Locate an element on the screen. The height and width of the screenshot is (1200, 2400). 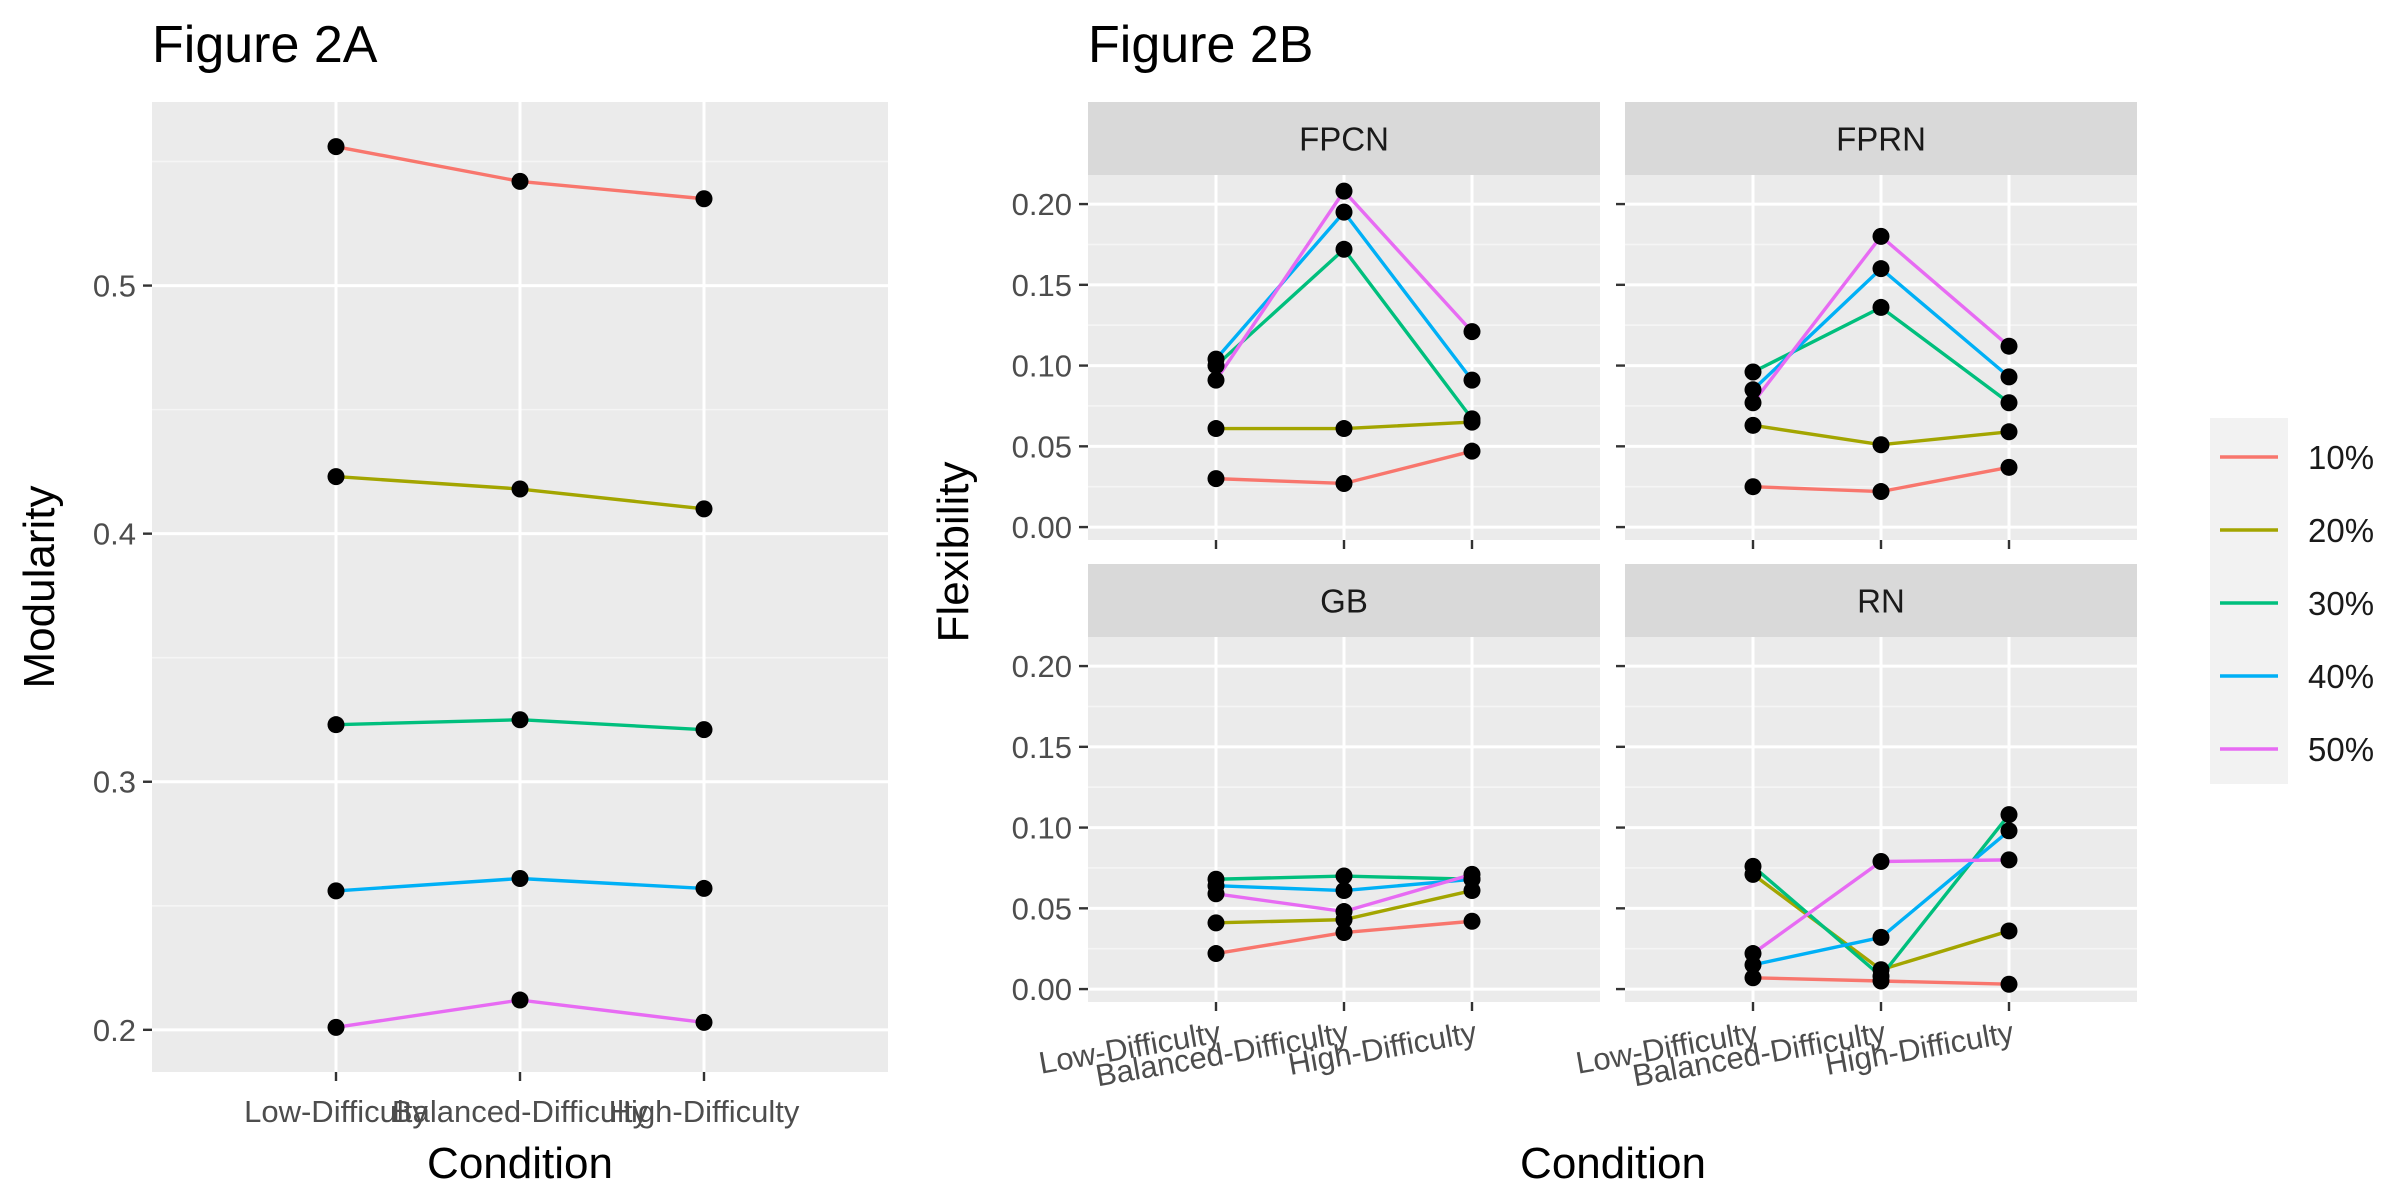
legend-label: 30% is located at coordinates (2341, 603).